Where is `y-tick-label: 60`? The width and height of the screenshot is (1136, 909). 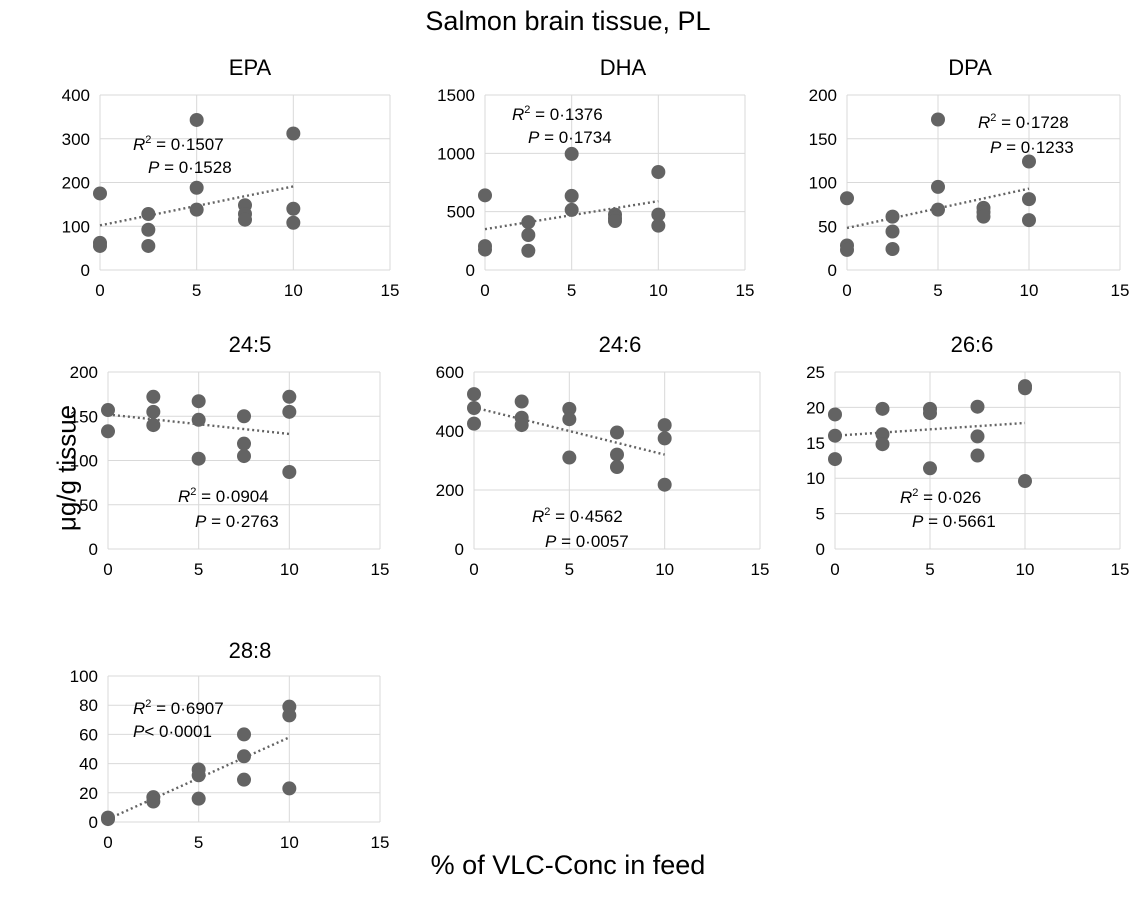 y-tick-label: 60 is located at coordinates (88, 734).